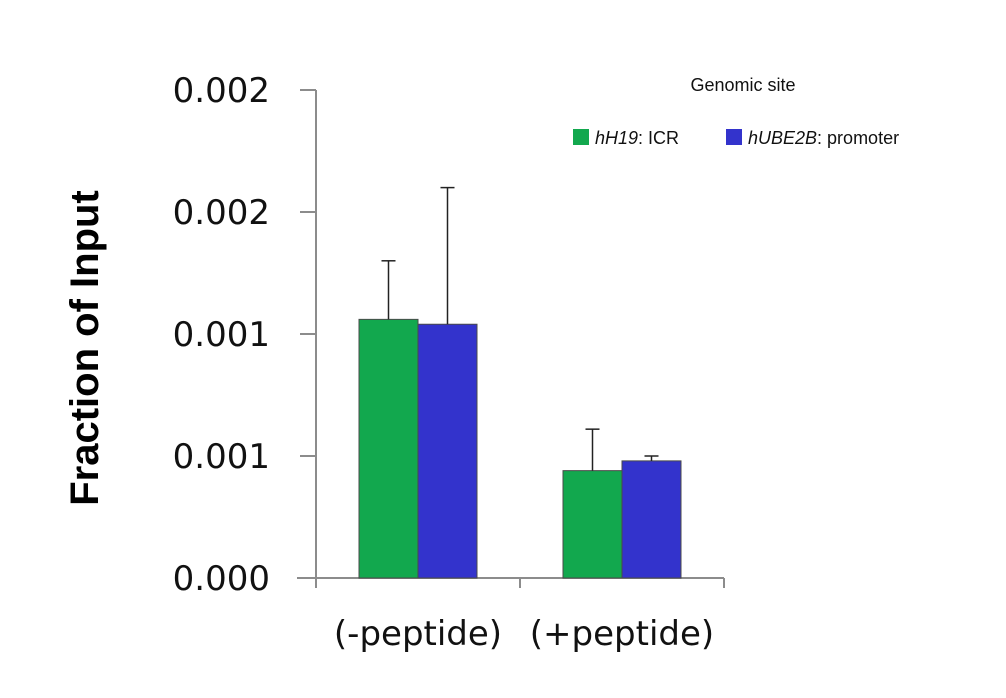 This screenshot has height=698, width=1006. Describe the element at coordinates (736, 111) in the screenshot. I see `legend: Genomic site hH19: ICR hUBE2B: promoter` at that location.